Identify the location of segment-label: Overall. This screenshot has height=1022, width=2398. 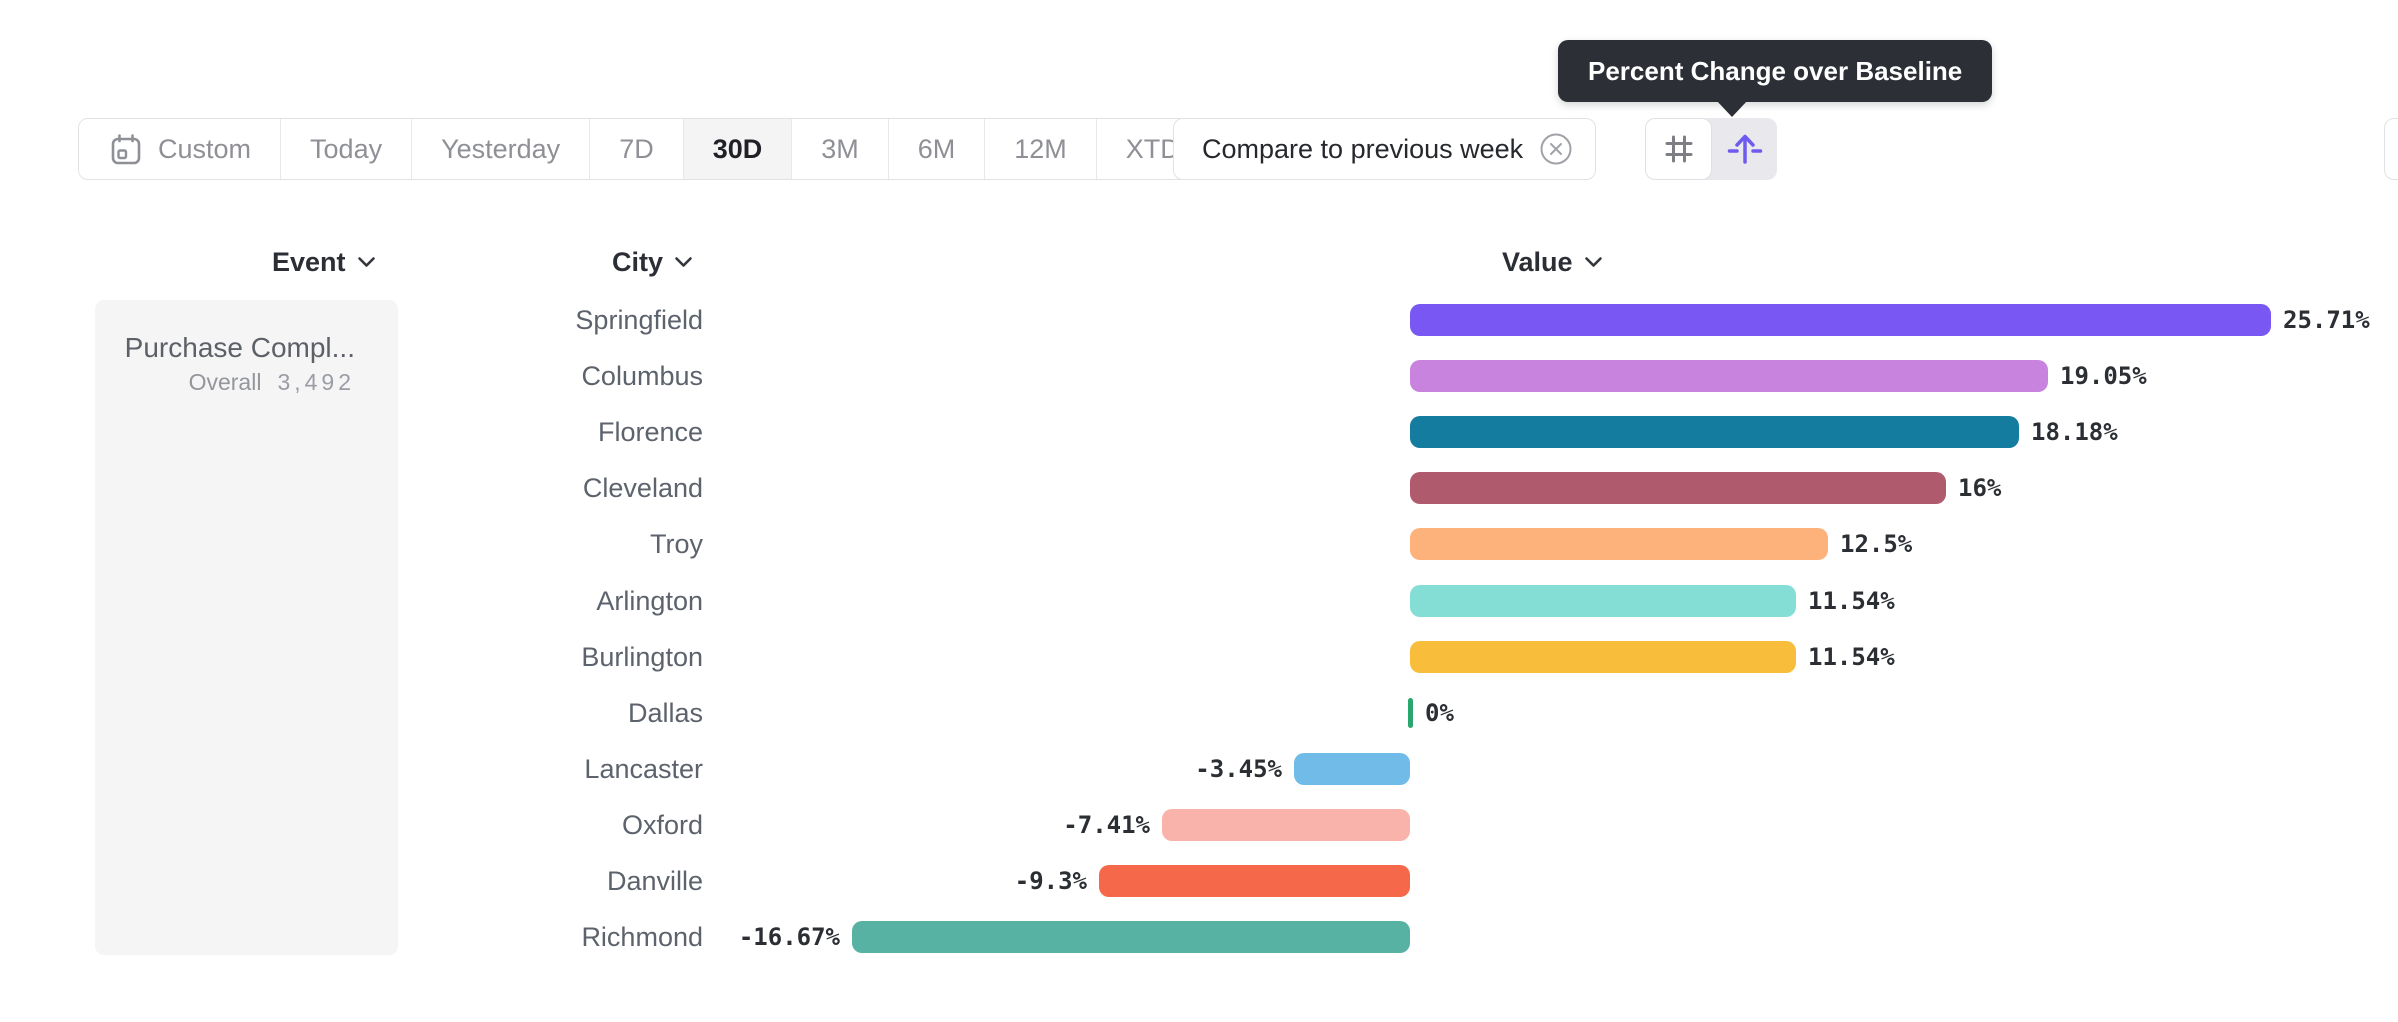
(225, 382).